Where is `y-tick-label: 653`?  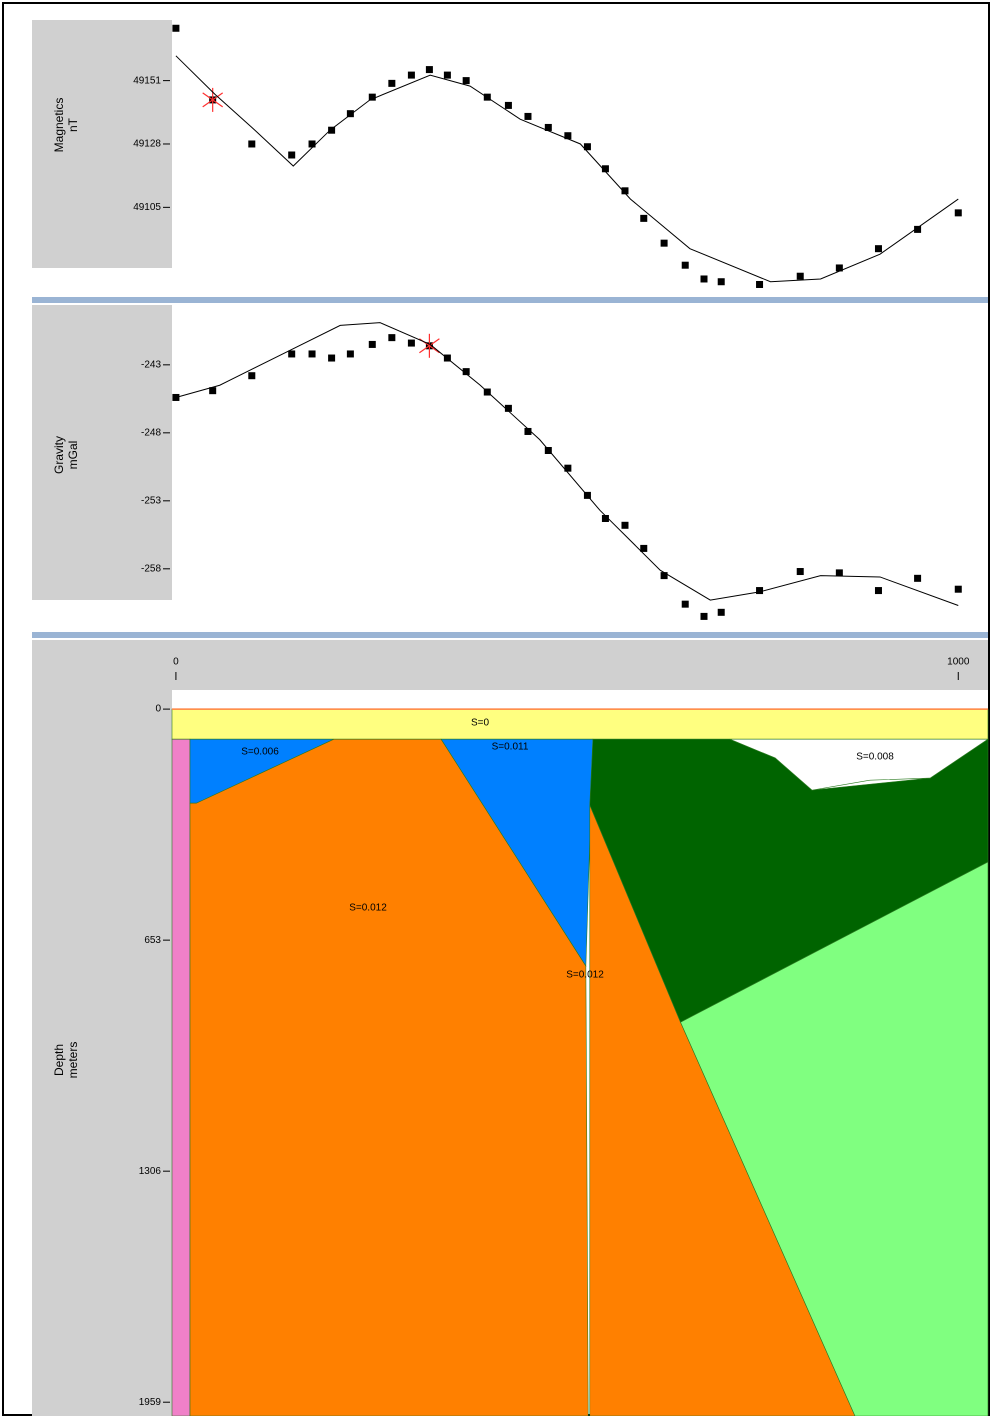
y-tick-label: 653 is located at coordinates (152, 940).